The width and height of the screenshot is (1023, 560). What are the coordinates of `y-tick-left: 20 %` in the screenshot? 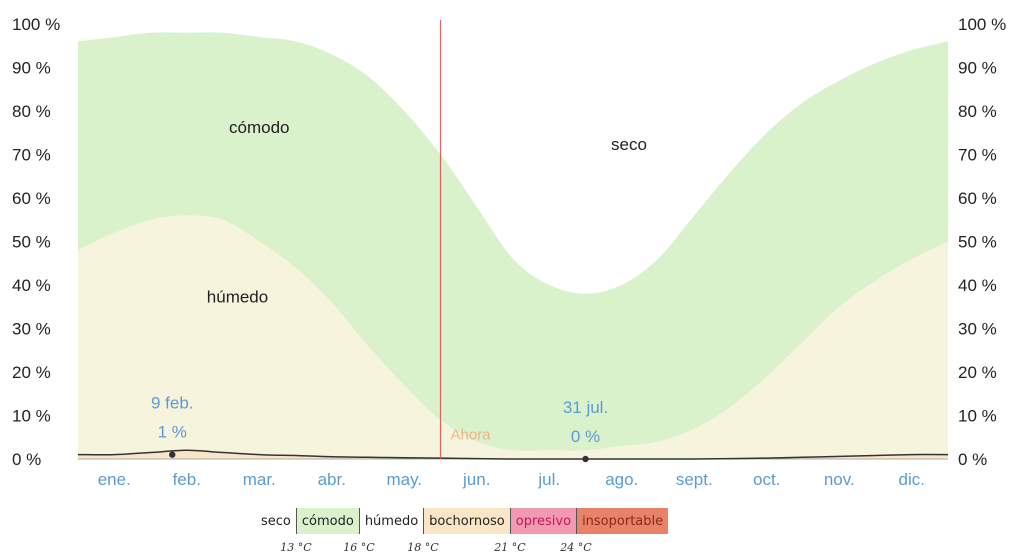 It's located at (31, 372).